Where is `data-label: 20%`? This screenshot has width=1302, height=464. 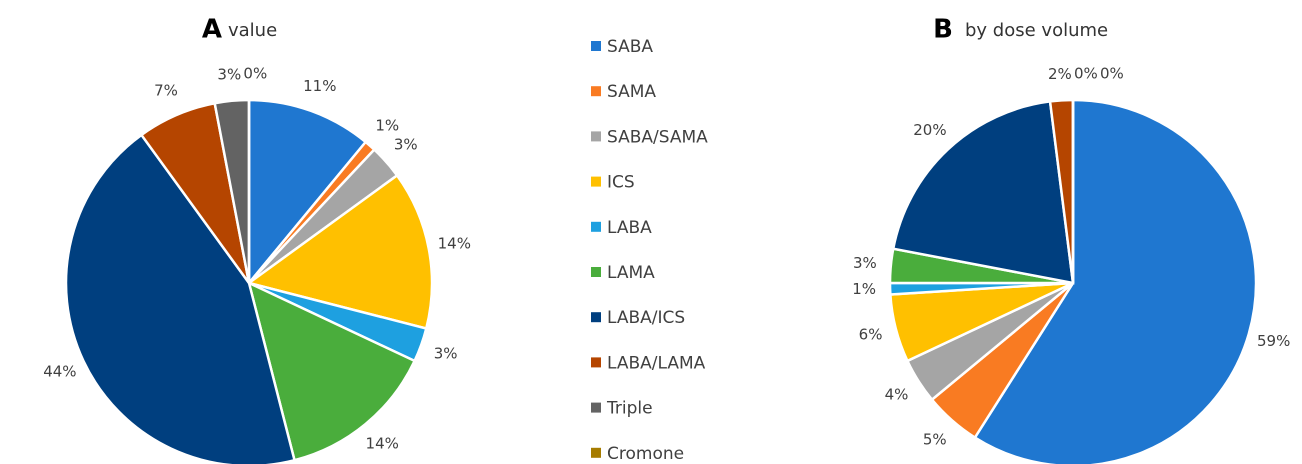
data-label: 20% is located at coordinates (929, 130).